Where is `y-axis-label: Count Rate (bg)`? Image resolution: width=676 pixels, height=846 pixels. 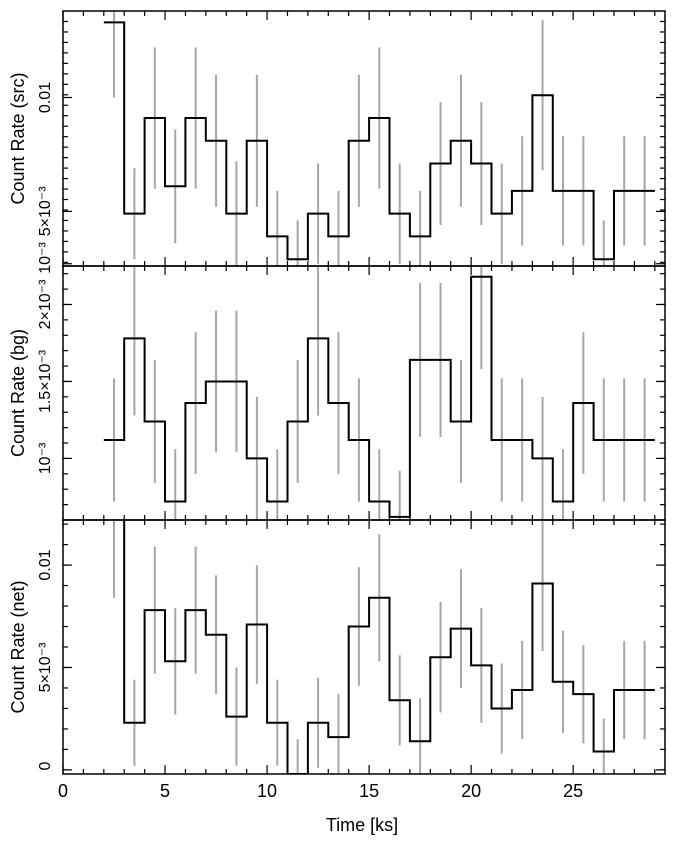
y-axis-label: Count Rate (bg) is located at coordinates (18, 393).